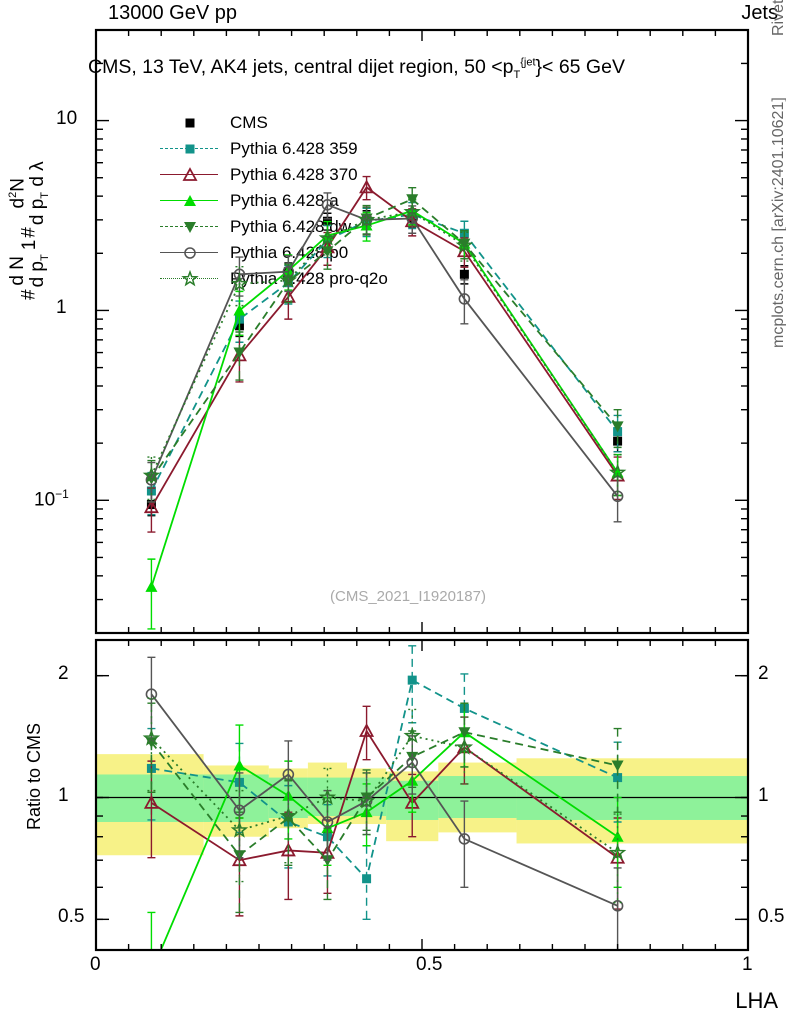 This screenshot has height=1024, width=786. I want to click on ratio-tick-label-right-1: 1, so click(763, 795).